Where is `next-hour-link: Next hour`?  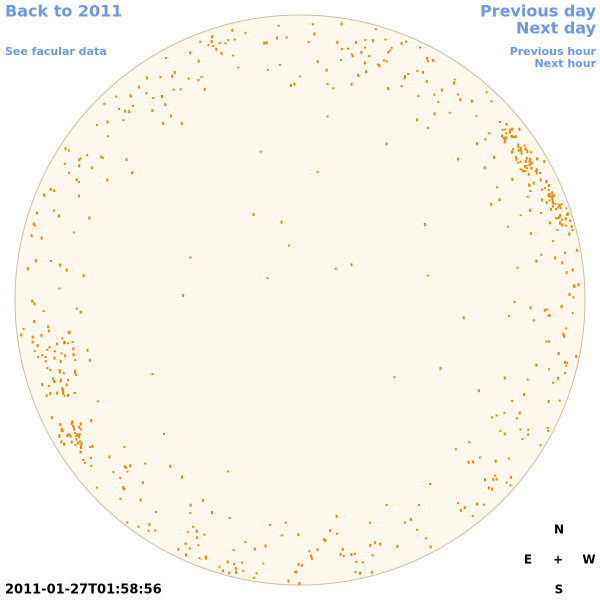 next-hour-link: Next hour is located at coordinates (566, 63).